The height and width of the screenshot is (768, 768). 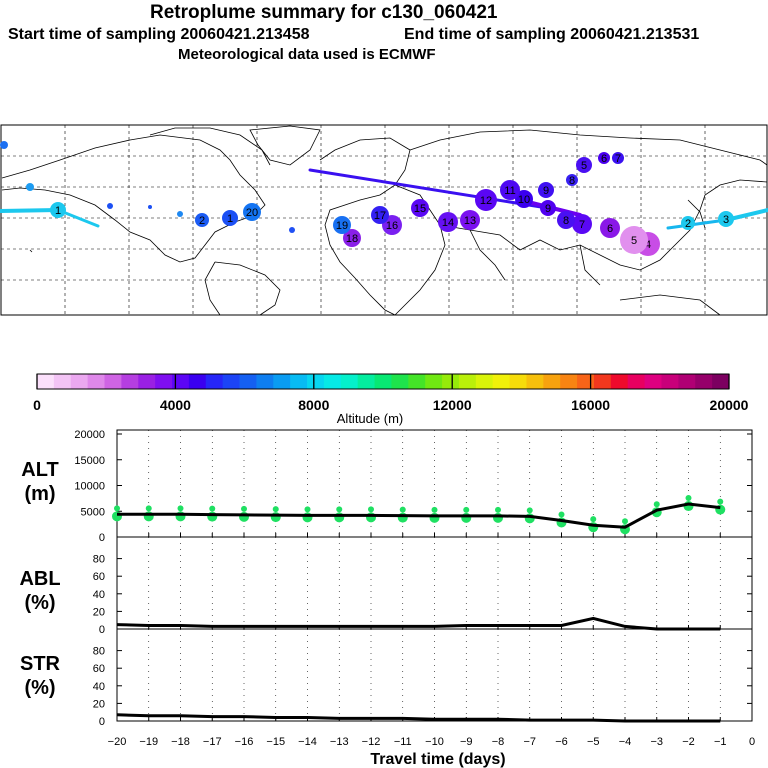 I want to click on x-tick-label: −1, so click(x=720, y=742).